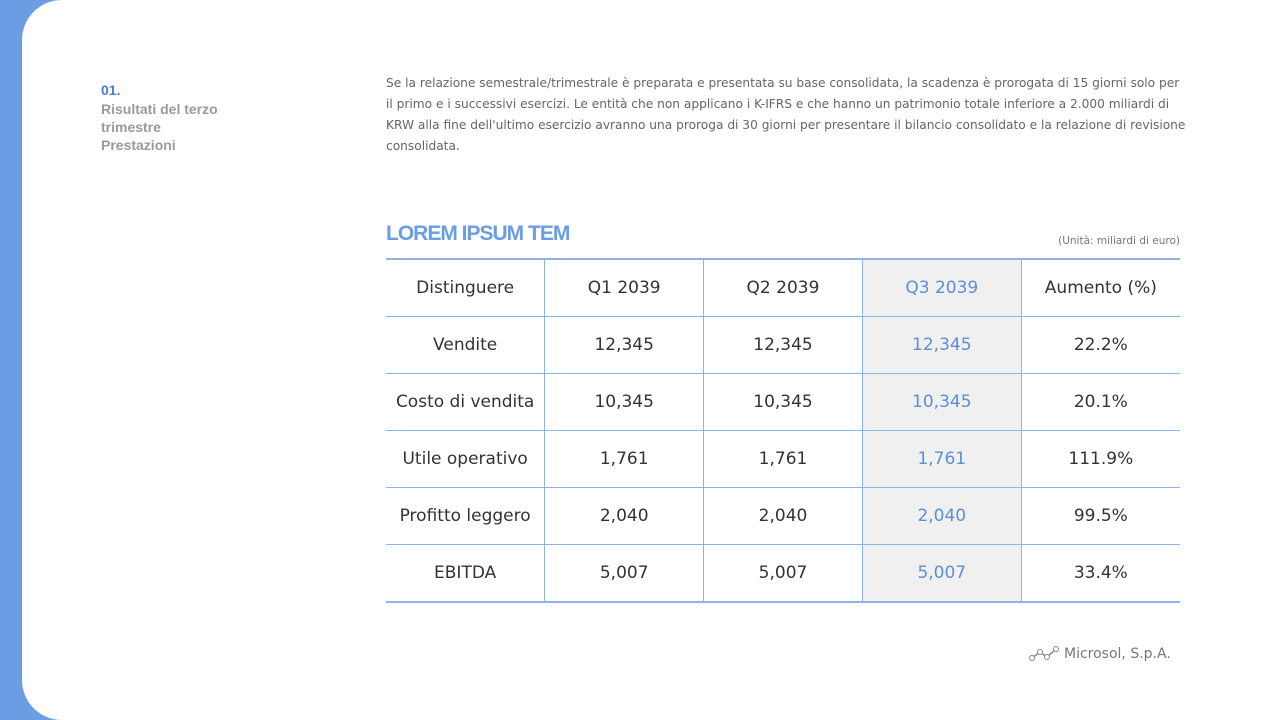  I want to click on logo-icon, so click(1044, 653).